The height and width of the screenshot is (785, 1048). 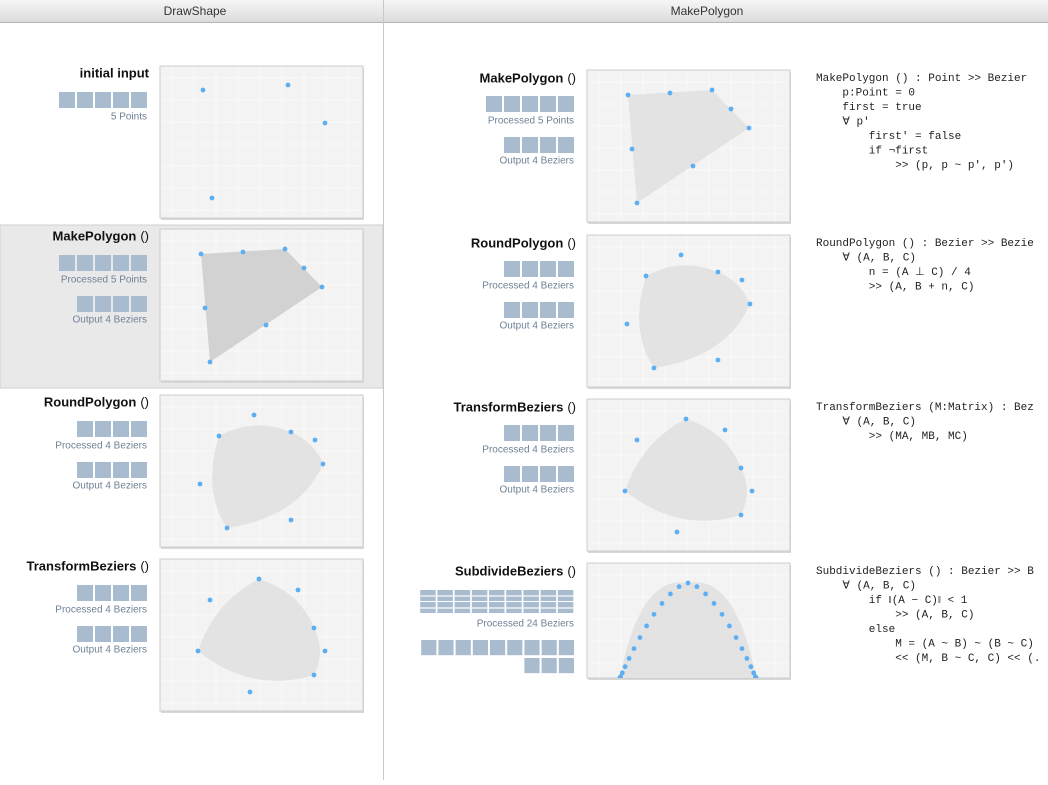 I want to click on code-line: ∀ p', so click(x=843, y=121).